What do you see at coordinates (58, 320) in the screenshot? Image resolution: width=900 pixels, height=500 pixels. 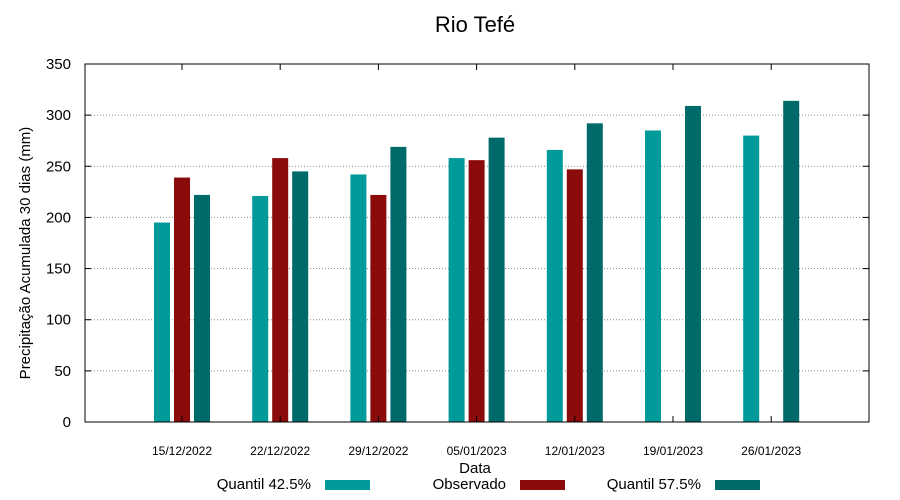 I see `y-tick-label: 100` at bounding box center [58, 320].